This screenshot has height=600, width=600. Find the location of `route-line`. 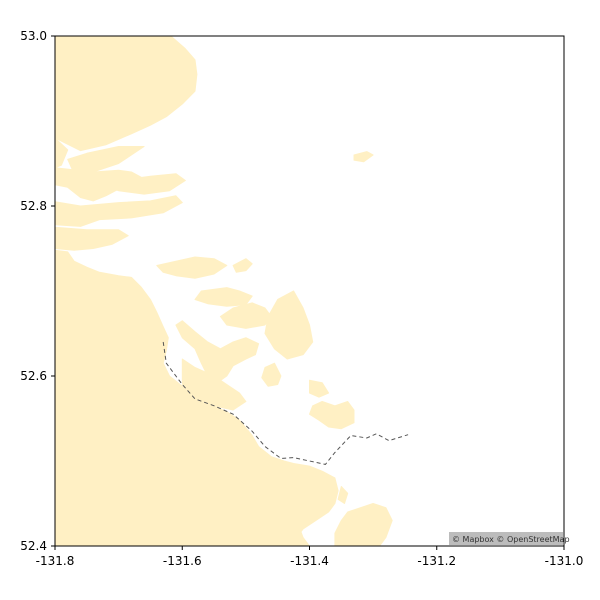

route-line is located at coordinates (285, 403).